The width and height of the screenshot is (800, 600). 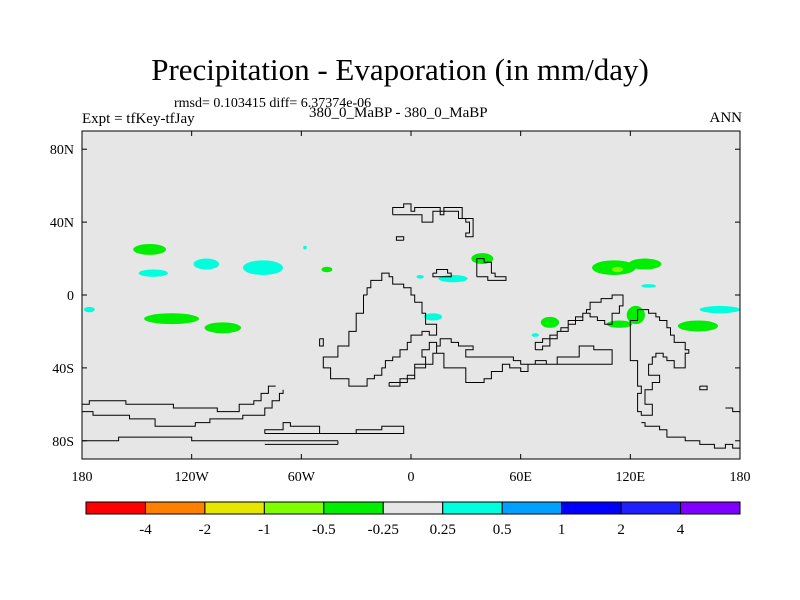 I want to click on y-tick-label: 40S, so click(x=63, y=369).